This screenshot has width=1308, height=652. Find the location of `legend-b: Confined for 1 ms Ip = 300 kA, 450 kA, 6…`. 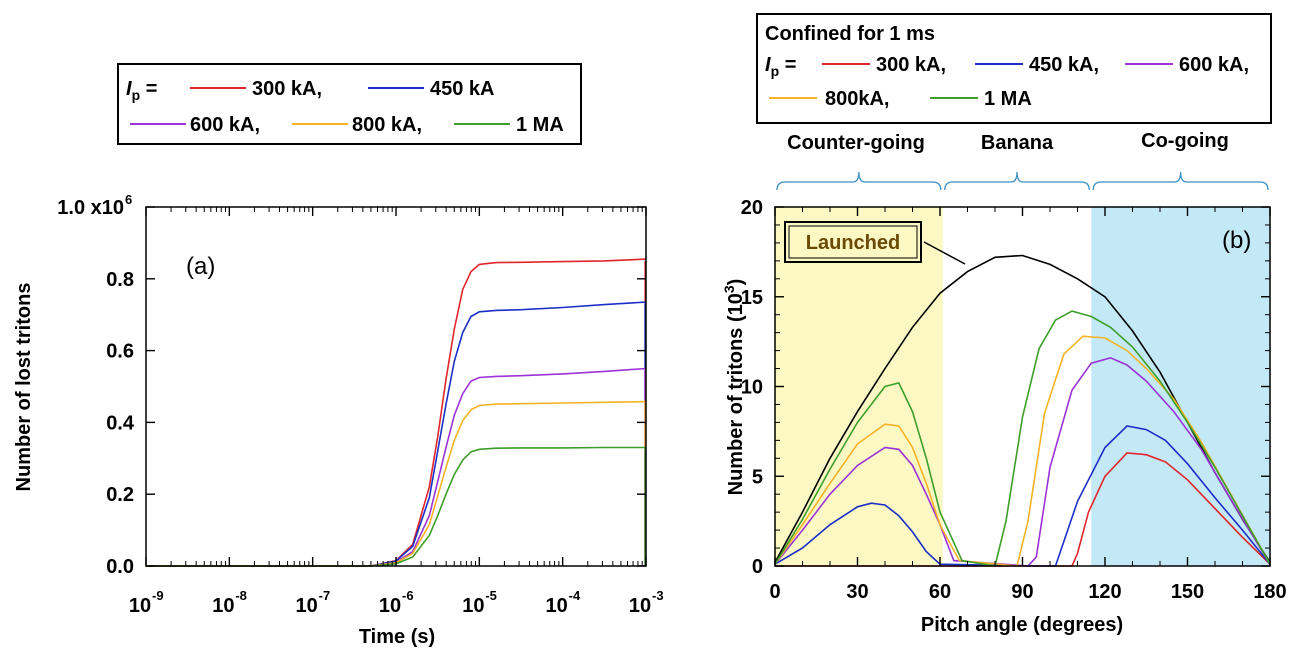

legend-b: Confined for 1 ms Ip = 300 kA, 450 kA, 6… is located at coordinates (1014, 68).